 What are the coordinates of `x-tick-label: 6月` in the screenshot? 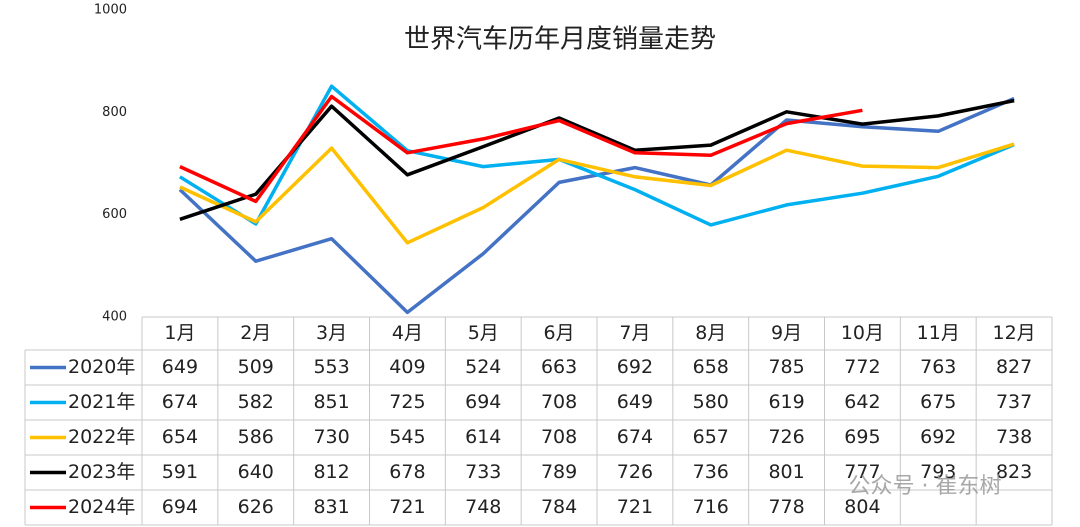 It's located at (559, 333).